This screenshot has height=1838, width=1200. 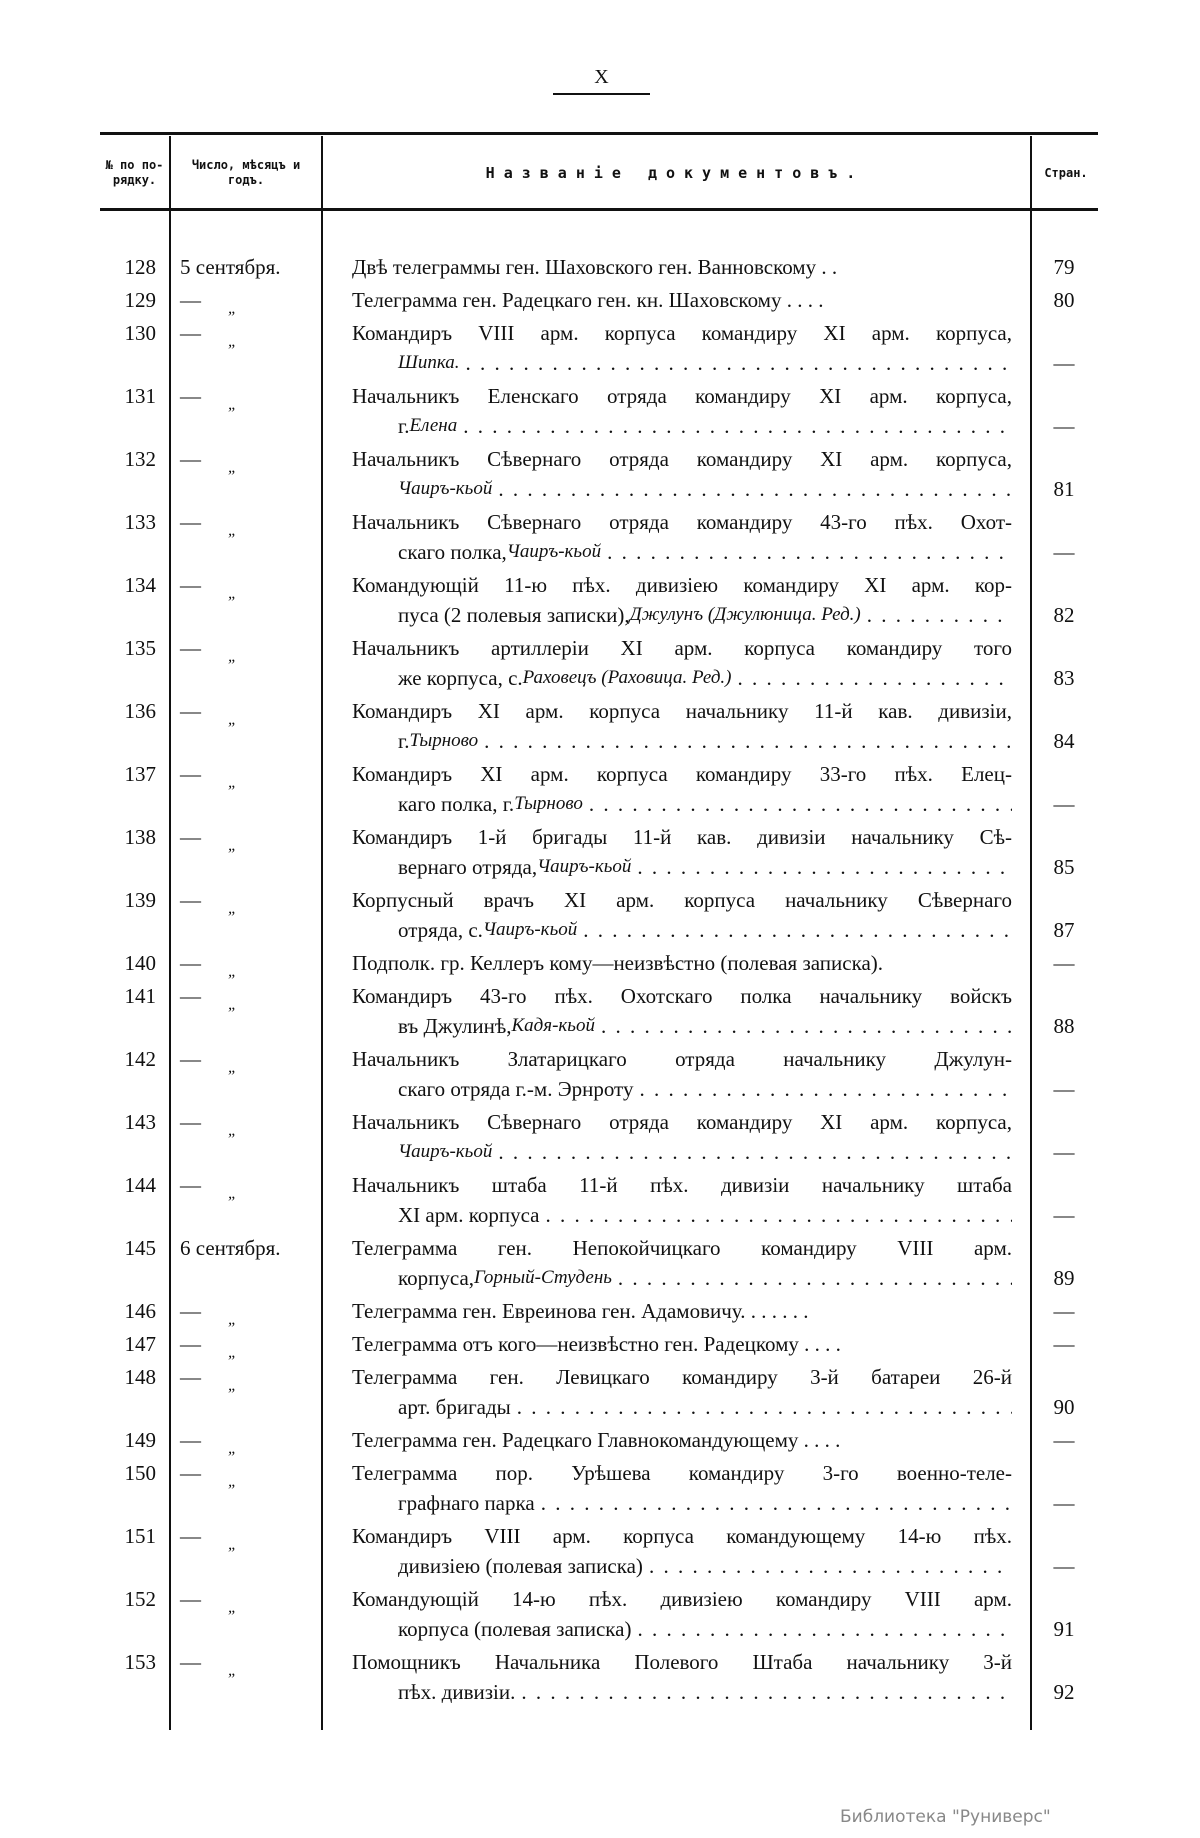 I want to click on header-date: Число, мѣсяцъ и годъ., so click(x=246, y=172).